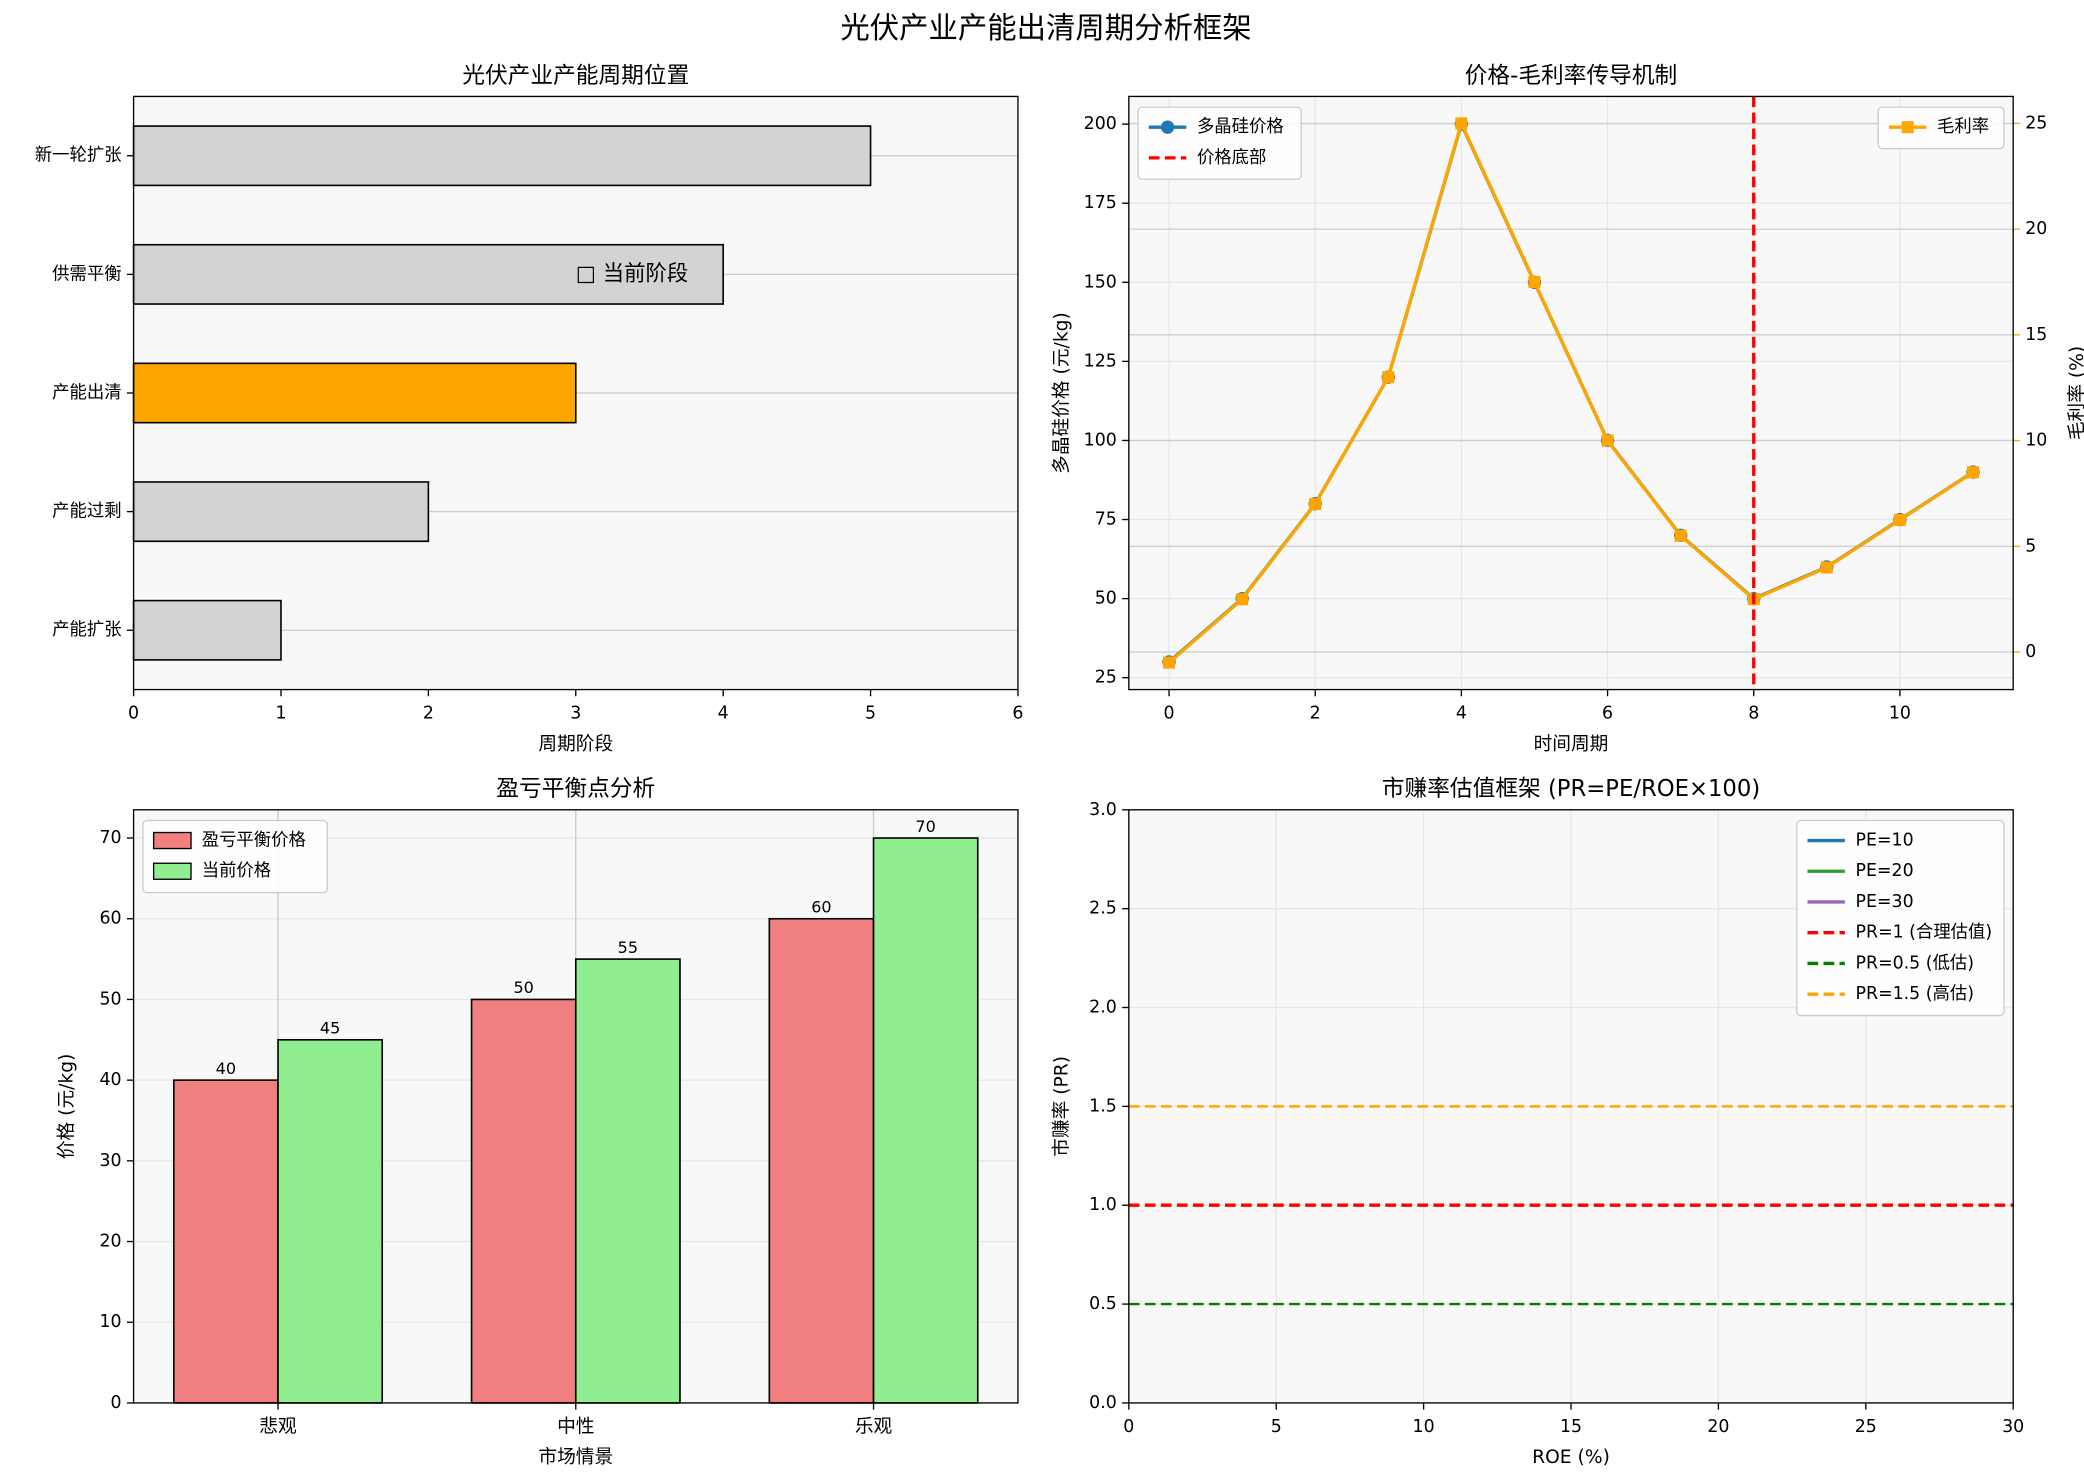  What do you see at coordinates (254, 841) in the screenshot?
I see `legend-label: 盈亏平衡价格` at bounding box center [254, 841].